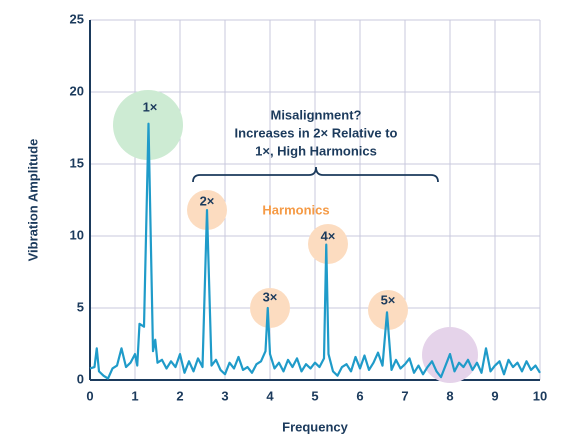 The height and width of the screenshot is (442, 581). I want to click on y-tick-label: 10, so click(77, 234).